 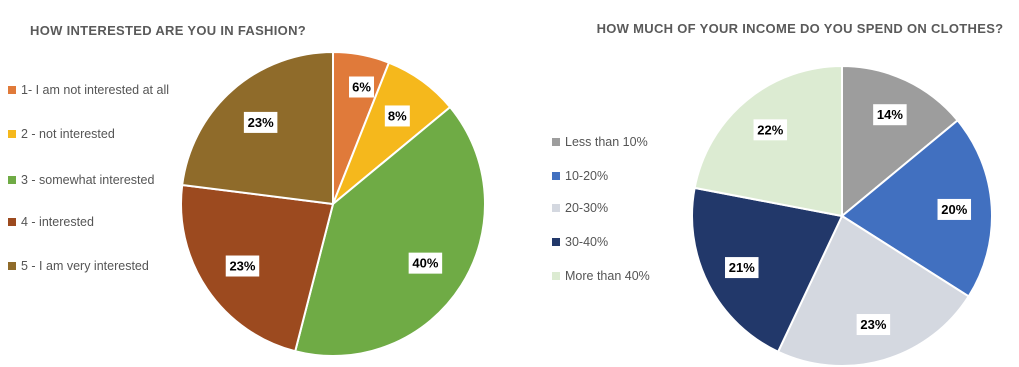 I want to click on slice-value-label: 6%, so click(x=361, y=86).